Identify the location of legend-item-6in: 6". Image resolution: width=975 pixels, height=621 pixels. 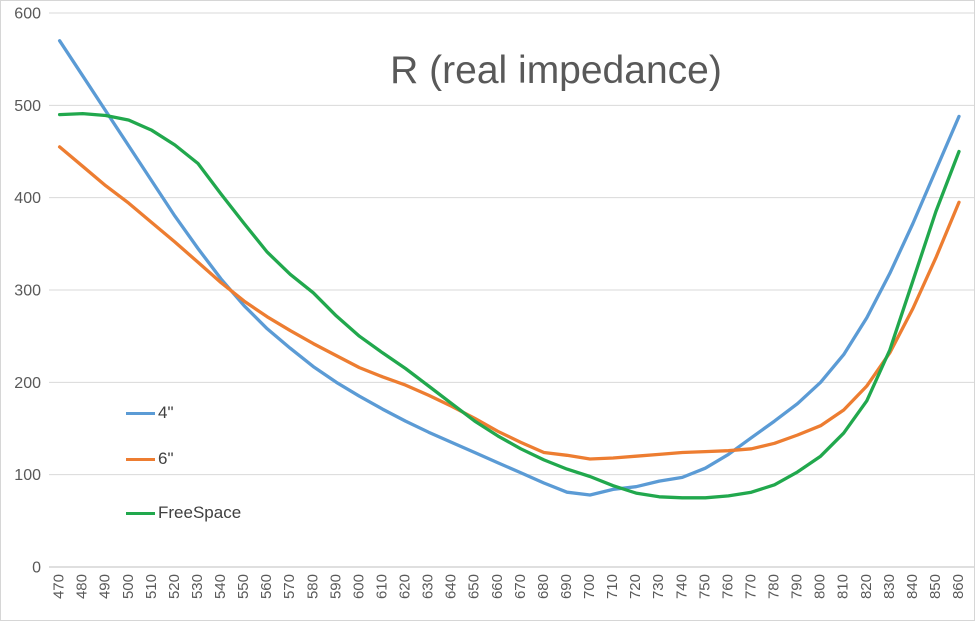
(150, 459).